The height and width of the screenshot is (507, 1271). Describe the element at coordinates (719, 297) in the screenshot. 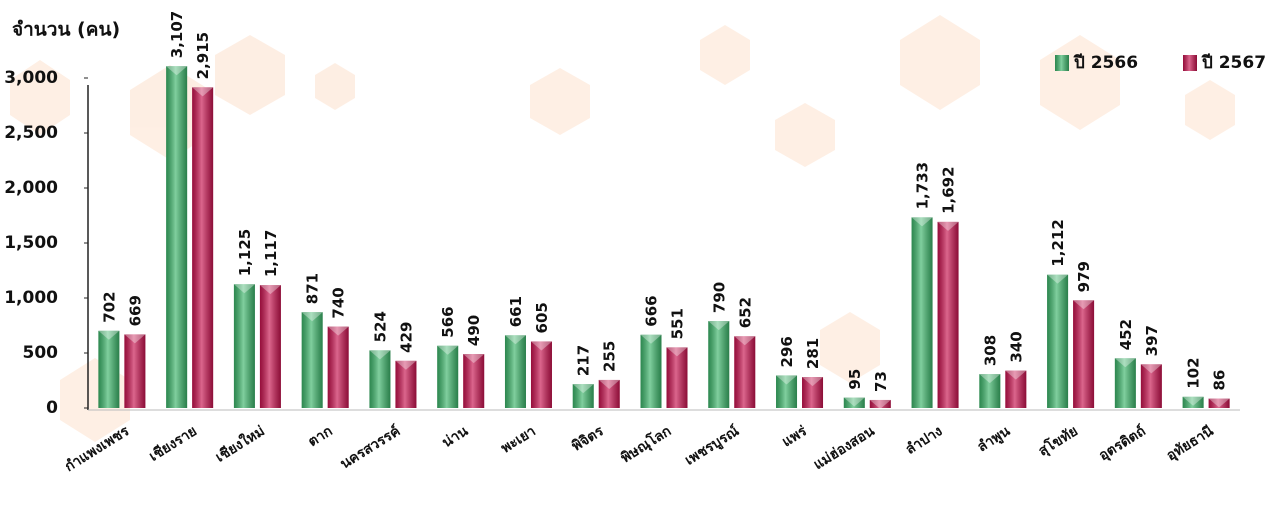

I see `value-label: 790` at that location.